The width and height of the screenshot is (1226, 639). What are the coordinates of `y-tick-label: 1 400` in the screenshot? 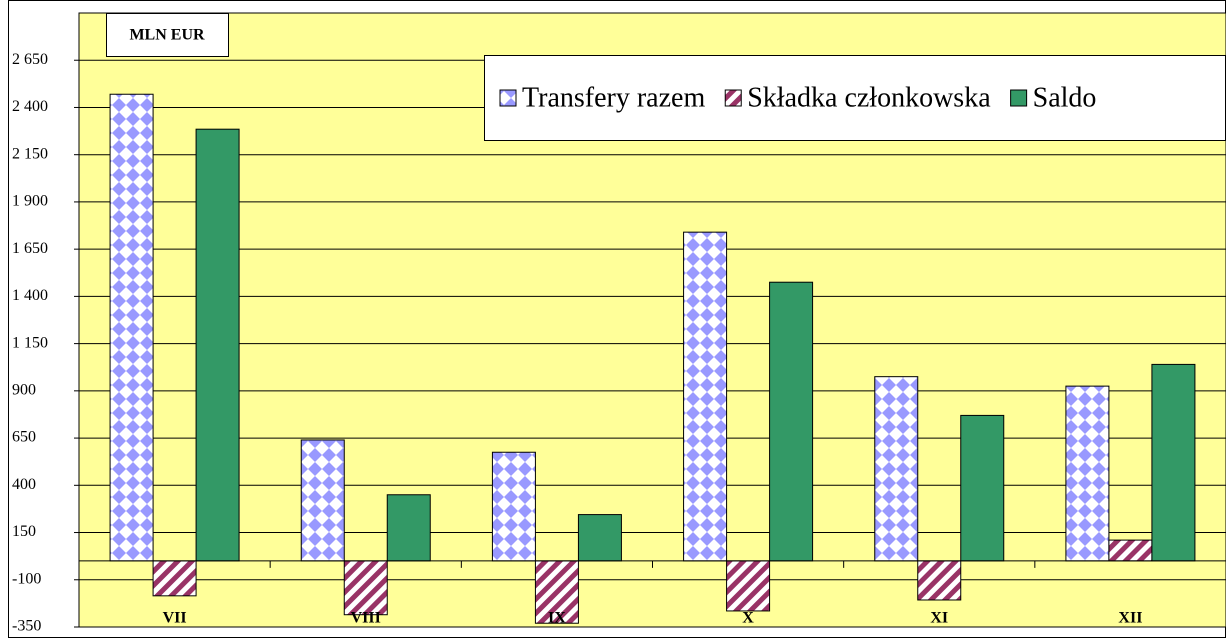 It's located at (30, 295).